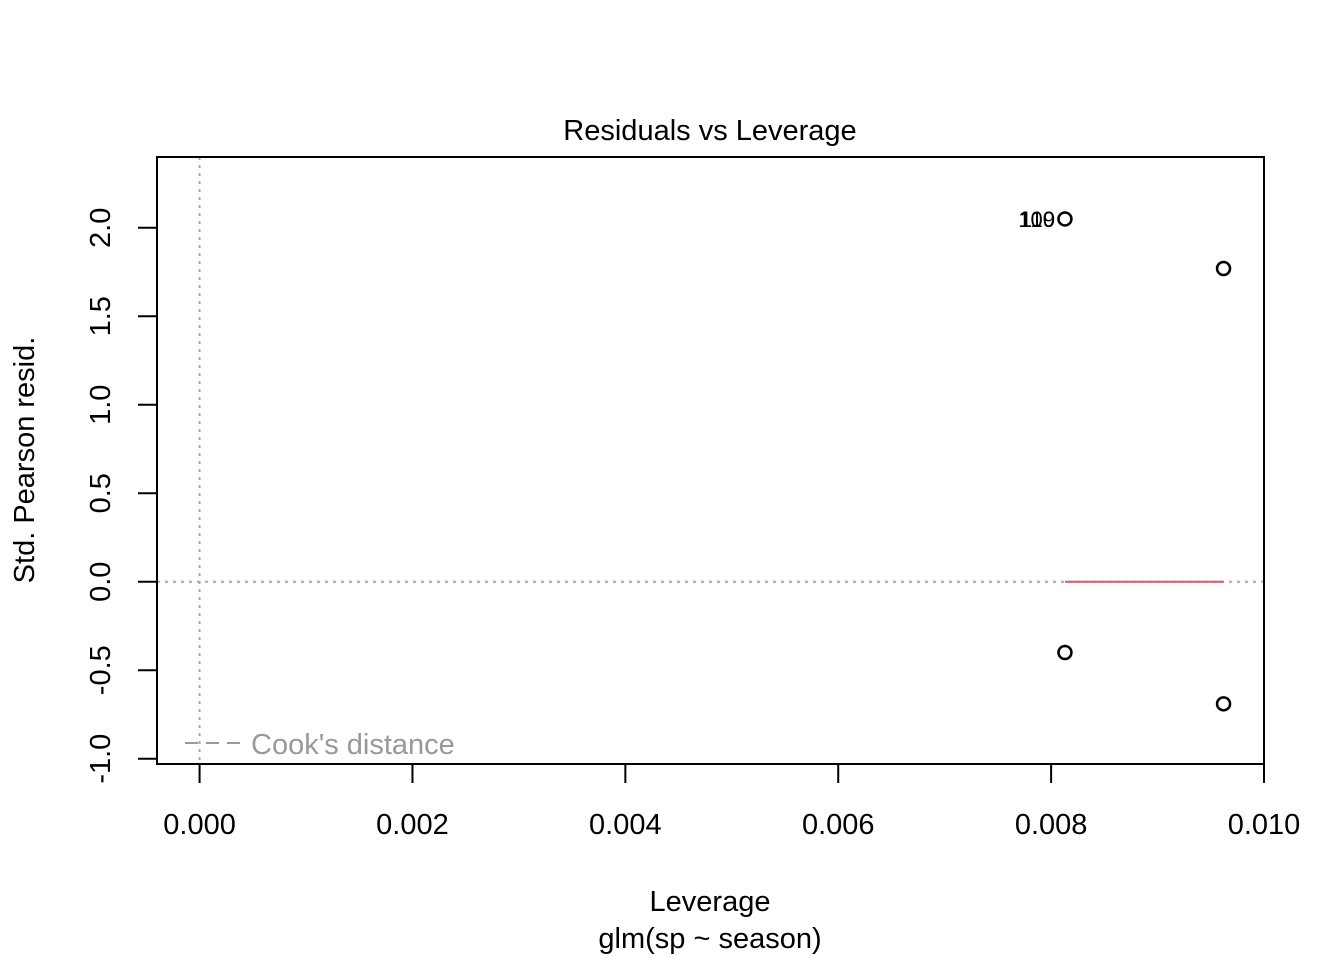 Image resolution: width=1344 pixels, height=960 pixels. I want to click on legend-label: Cook's distance, so click(353, 745).